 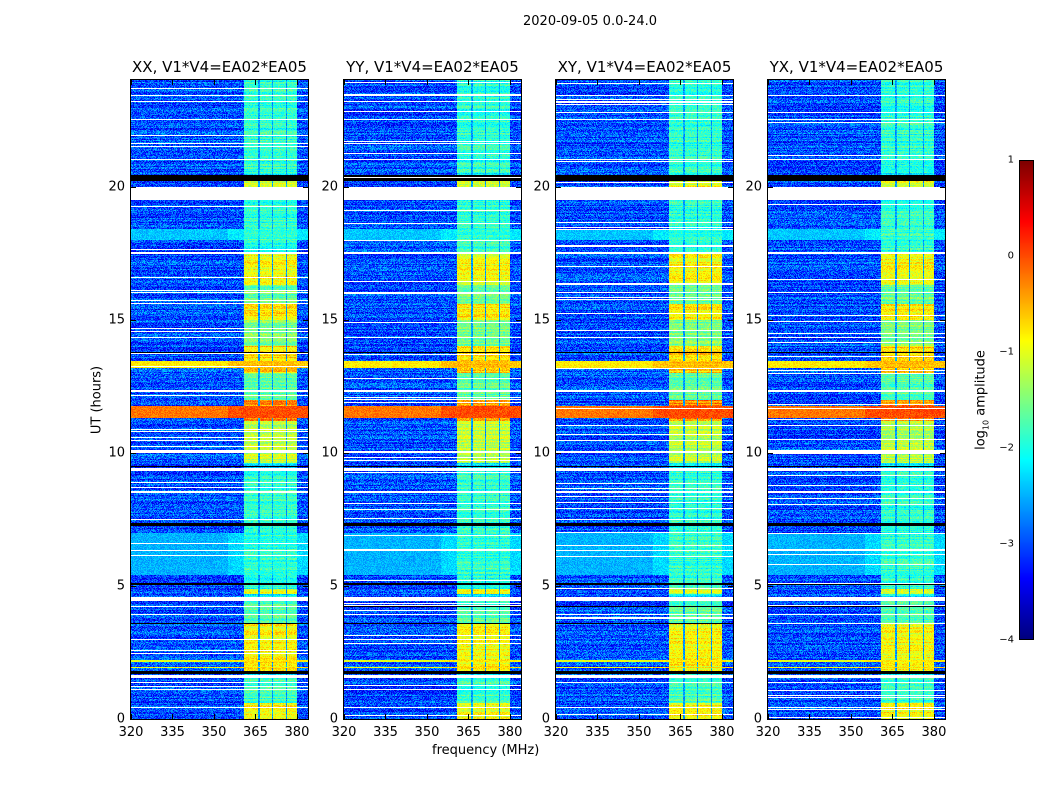 I want to click on x-tick-label: 320, so click(x=131, y=732).